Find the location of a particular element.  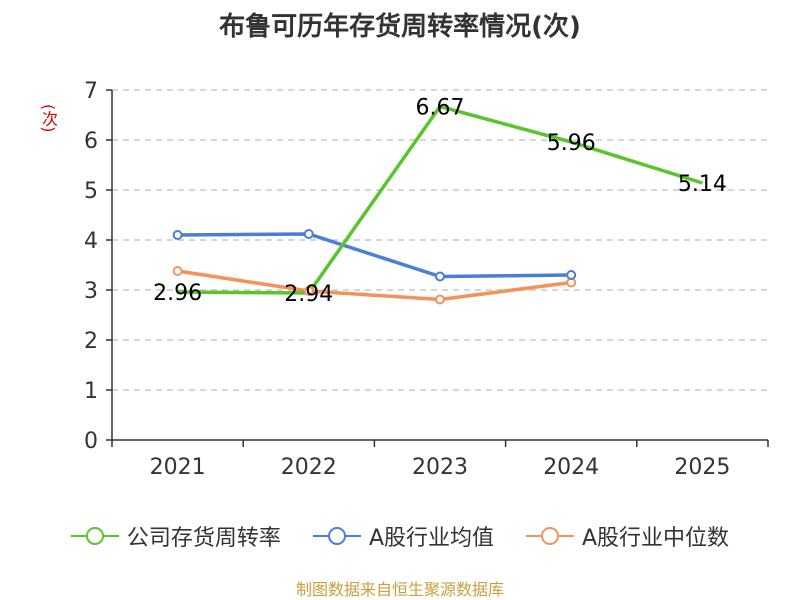

legend-swatch-company is located at coordinates (94, 536).